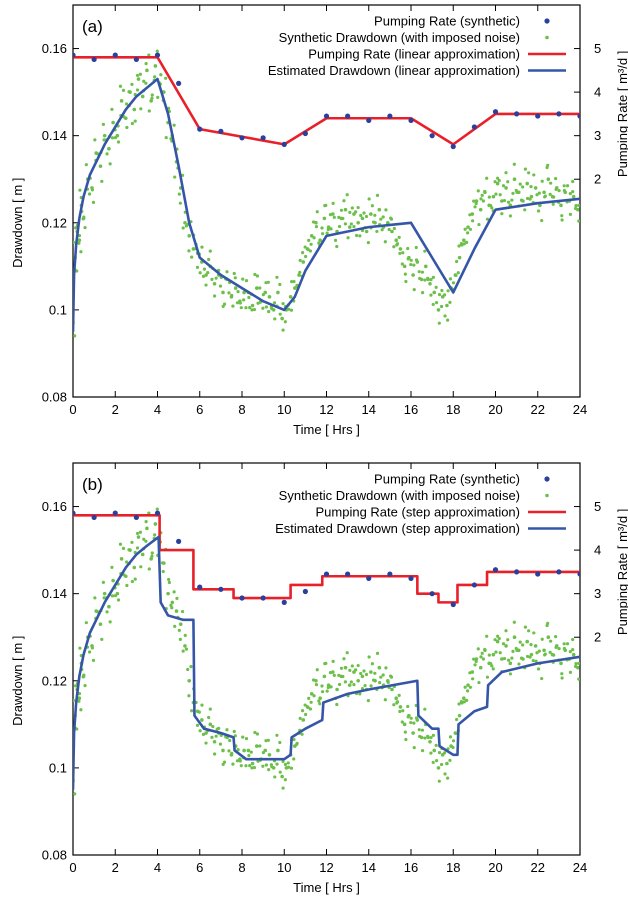 This screenshot has width=628, height=917. I want to click on panel-b-legend-label: Pumping Rate (step approximation), so click(418, 512).